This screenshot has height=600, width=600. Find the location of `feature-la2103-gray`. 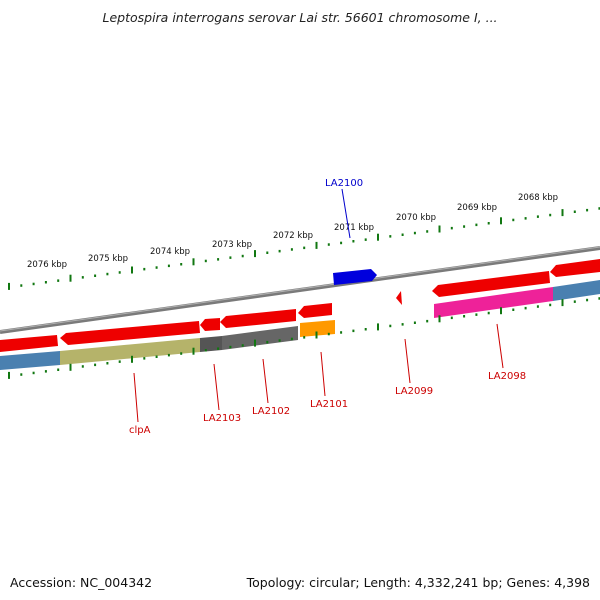

feature-la2103-gray is located at coordinates (211, 344).